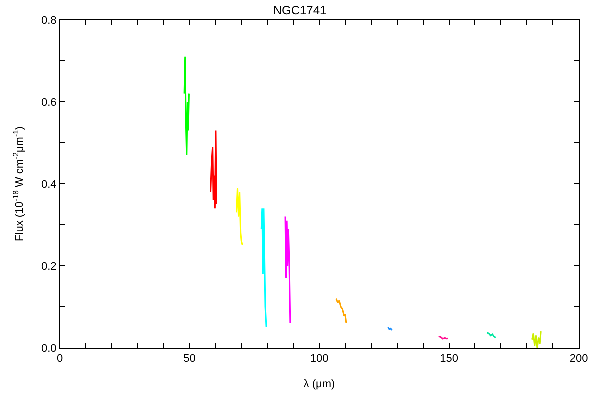 This screenshot has width=600, height=400. Describe the element at coordinates (579, 359) in the screenshot. I see `x-tick-label: 200` at that location.